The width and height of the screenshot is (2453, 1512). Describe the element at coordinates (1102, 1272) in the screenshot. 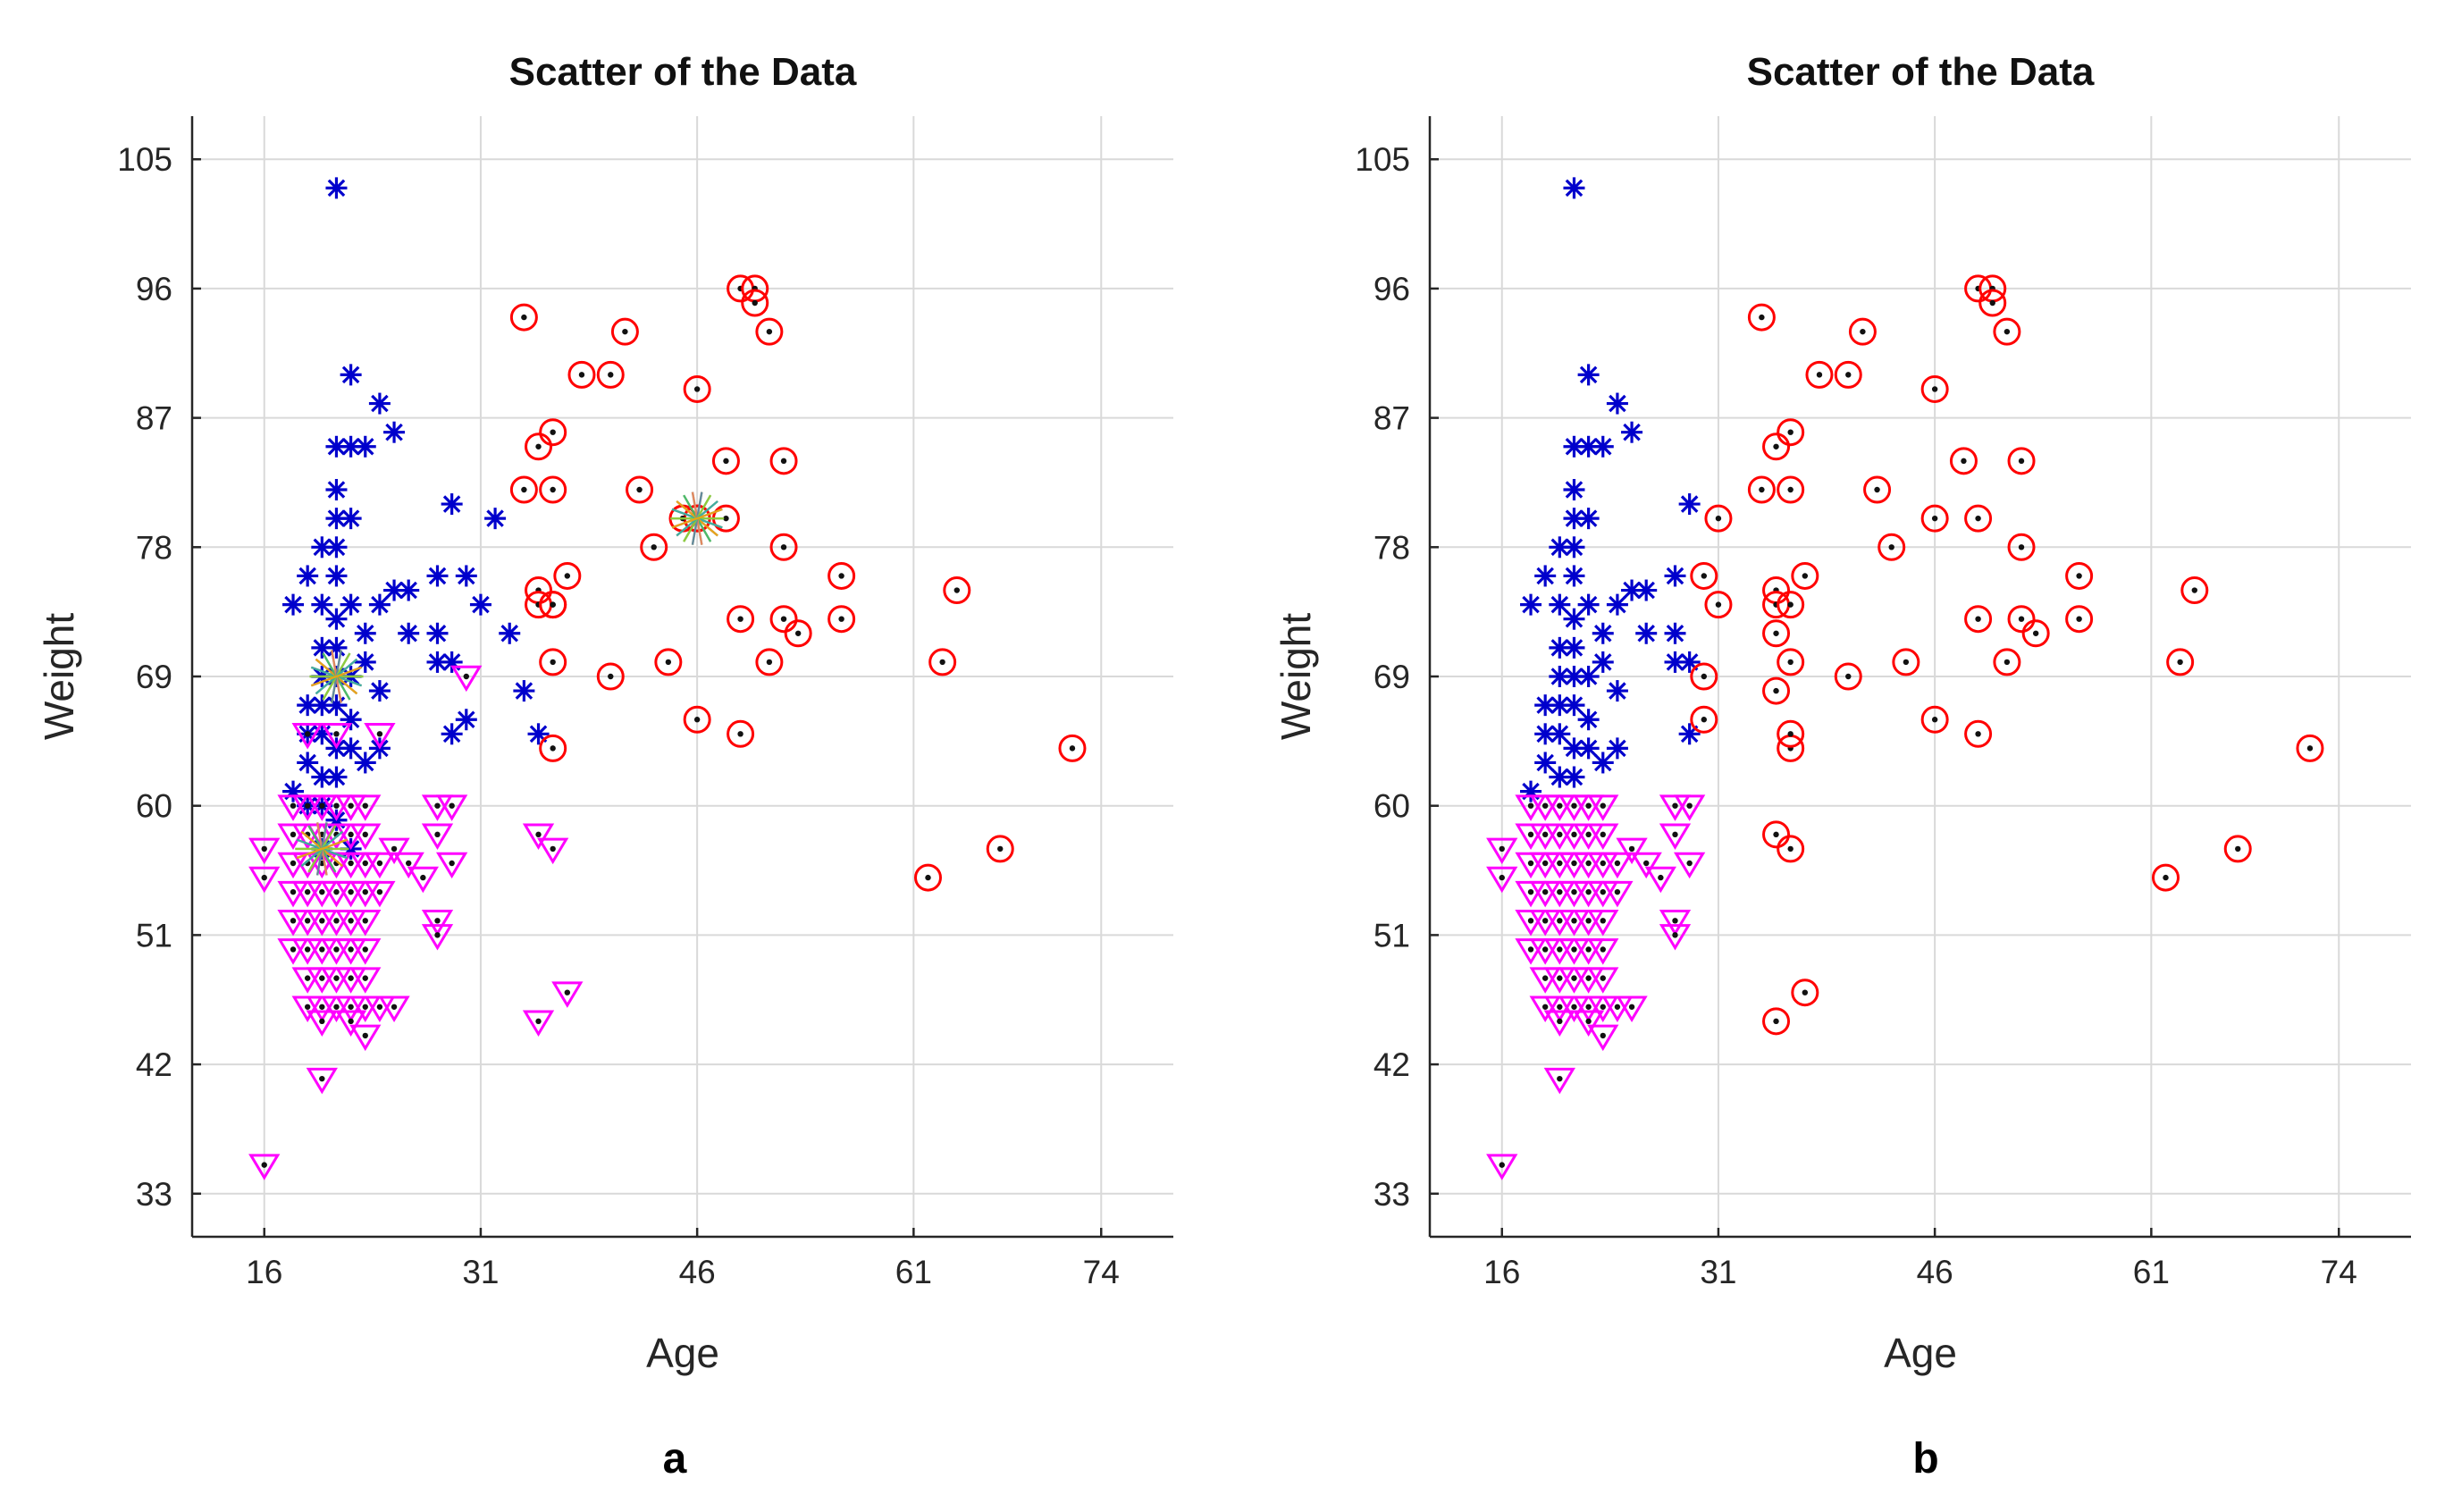

I see `panel-a-x-tick-label: 74` at that location.